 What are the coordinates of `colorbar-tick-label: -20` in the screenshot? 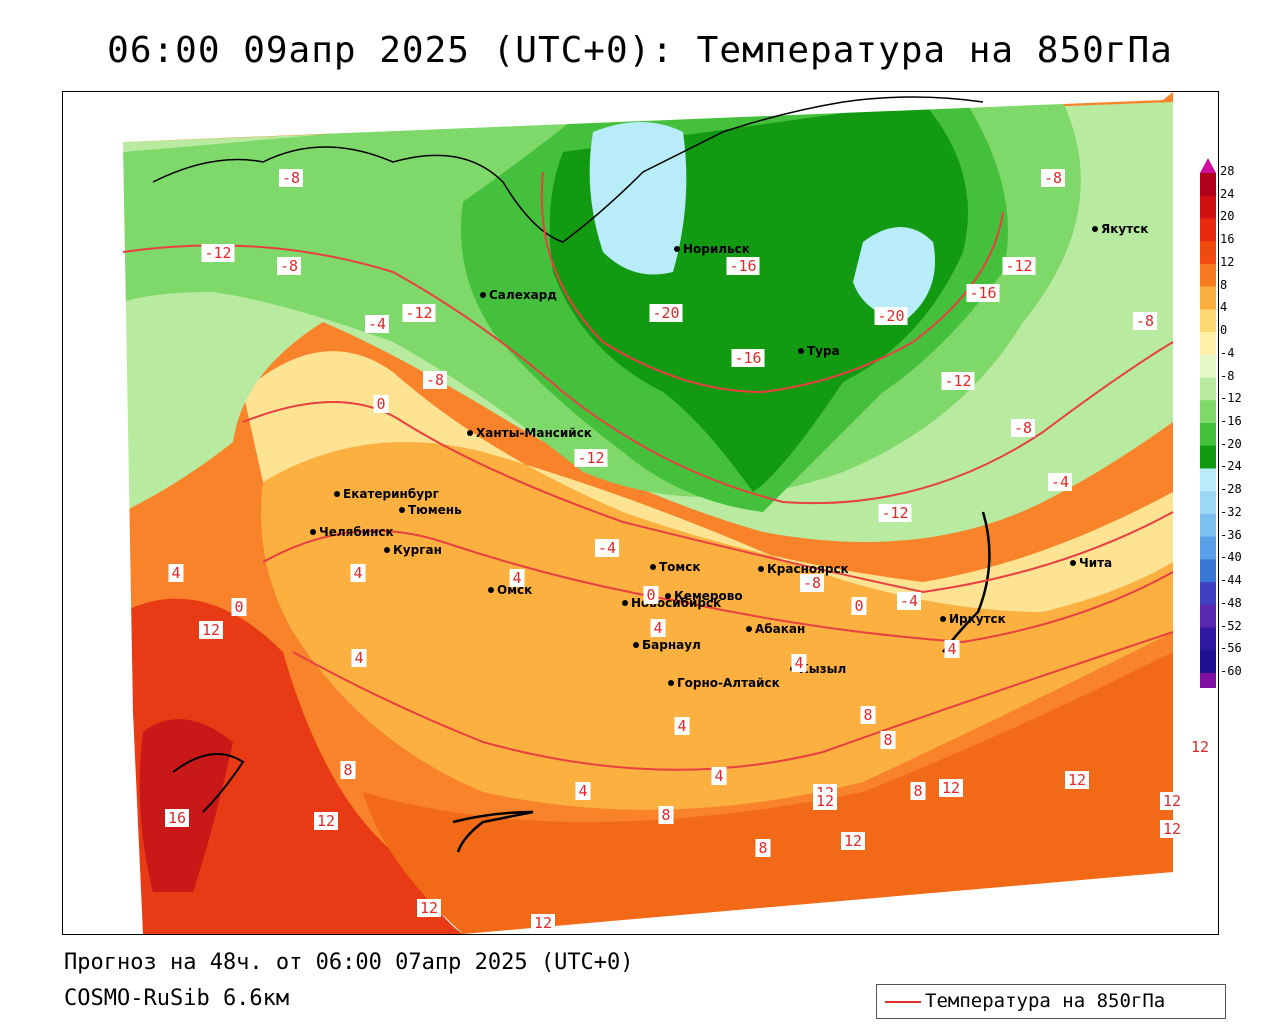 It's located at (1231, 443).